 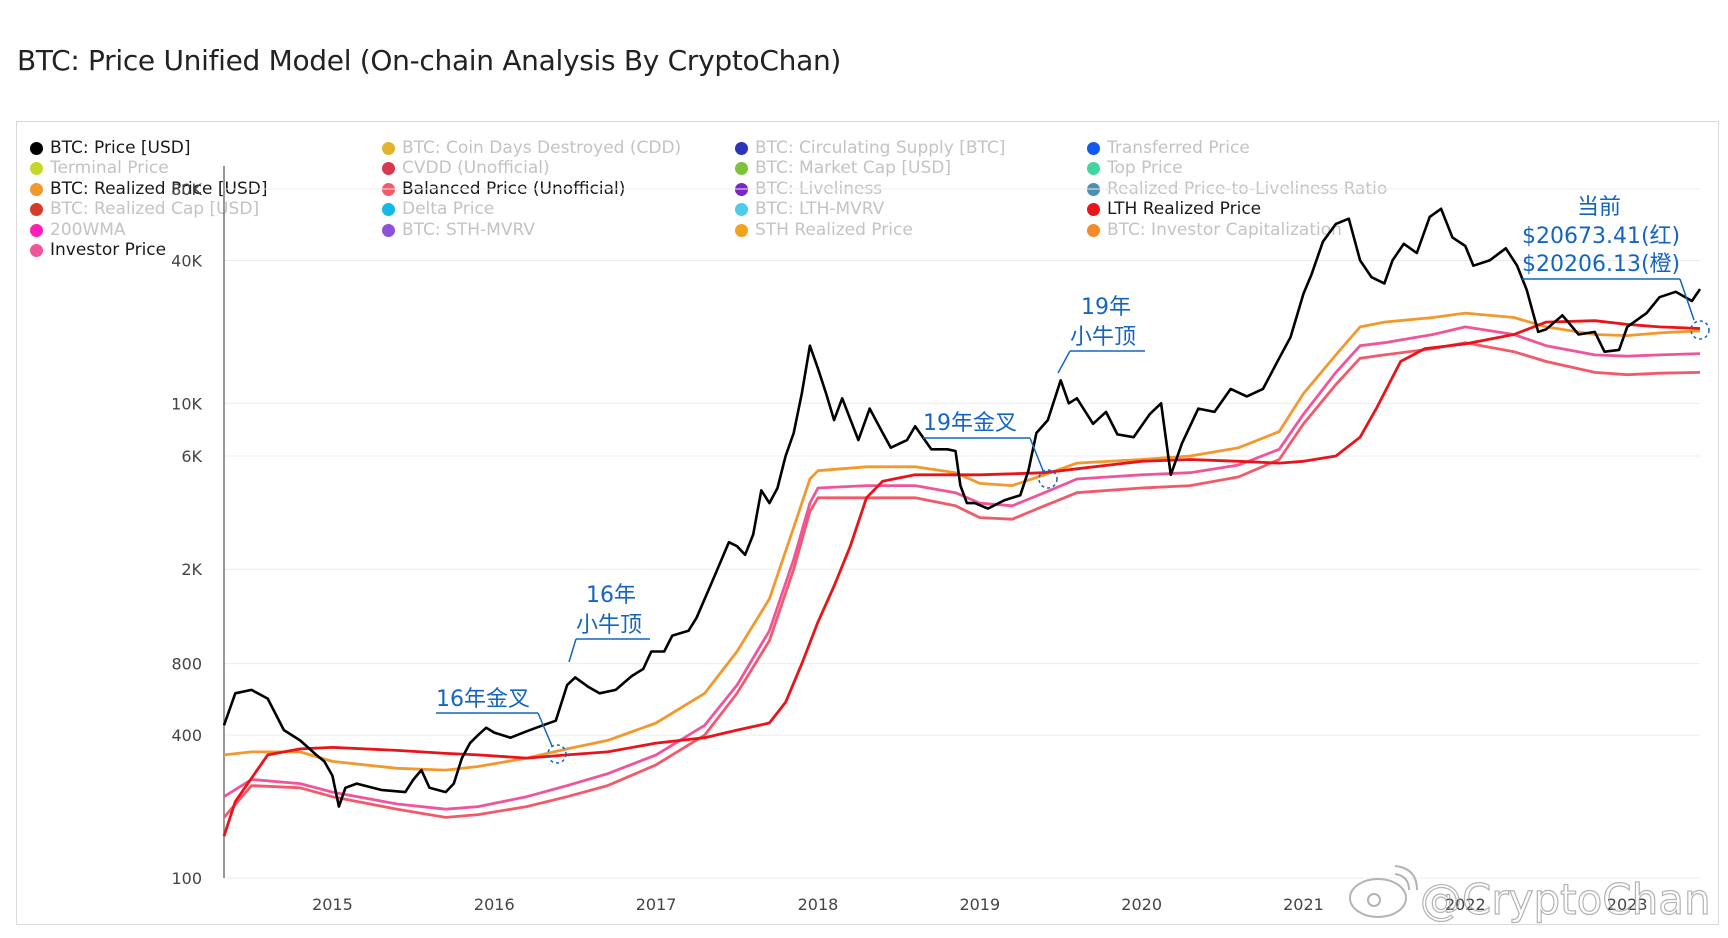 What do you see at coordinates (108, 250) in the screenshot?
I see `legend-label: Investor Price` at bounding box center [108, 250].